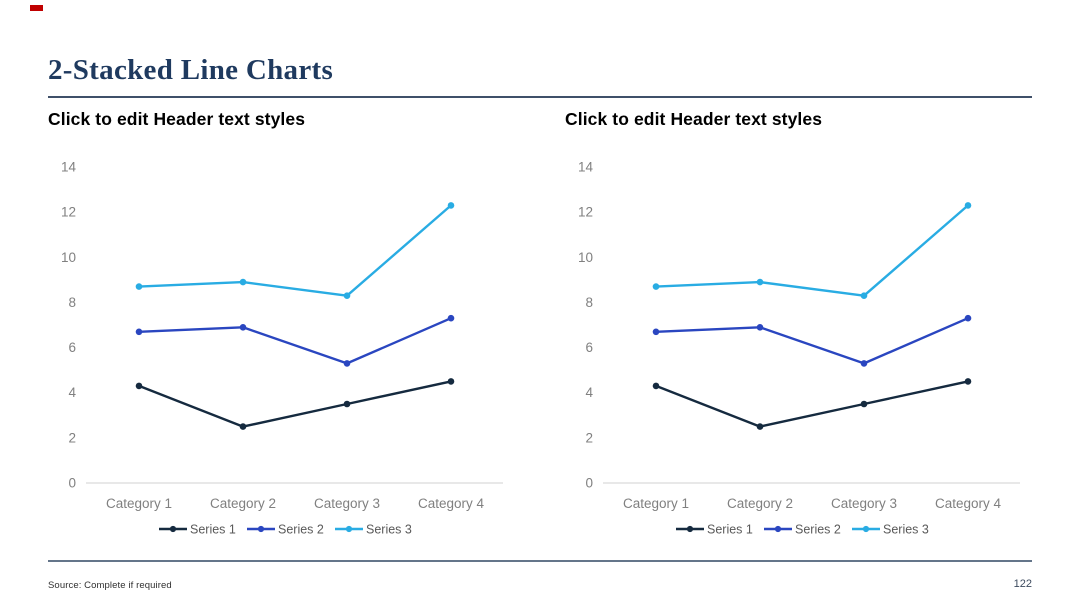  What do you see at coordinates (540, 97) in the screenshot?
I see `title-divider` at bounding box center [540, 97].